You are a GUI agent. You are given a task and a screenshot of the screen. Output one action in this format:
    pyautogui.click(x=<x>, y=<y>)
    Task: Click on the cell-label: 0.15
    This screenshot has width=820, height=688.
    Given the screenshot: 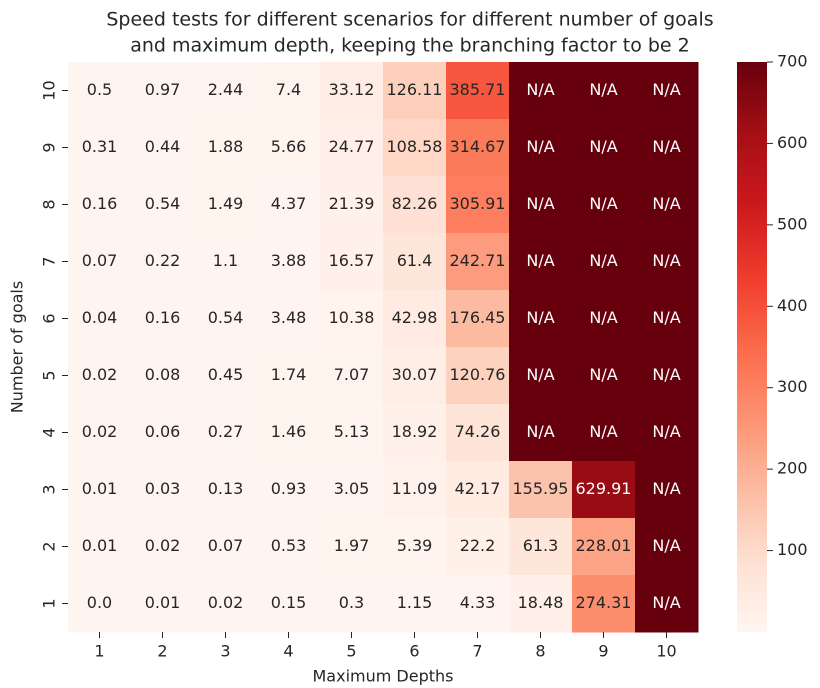 What is the action you would take?
    pyautogui.click(x=289, y=602)
    